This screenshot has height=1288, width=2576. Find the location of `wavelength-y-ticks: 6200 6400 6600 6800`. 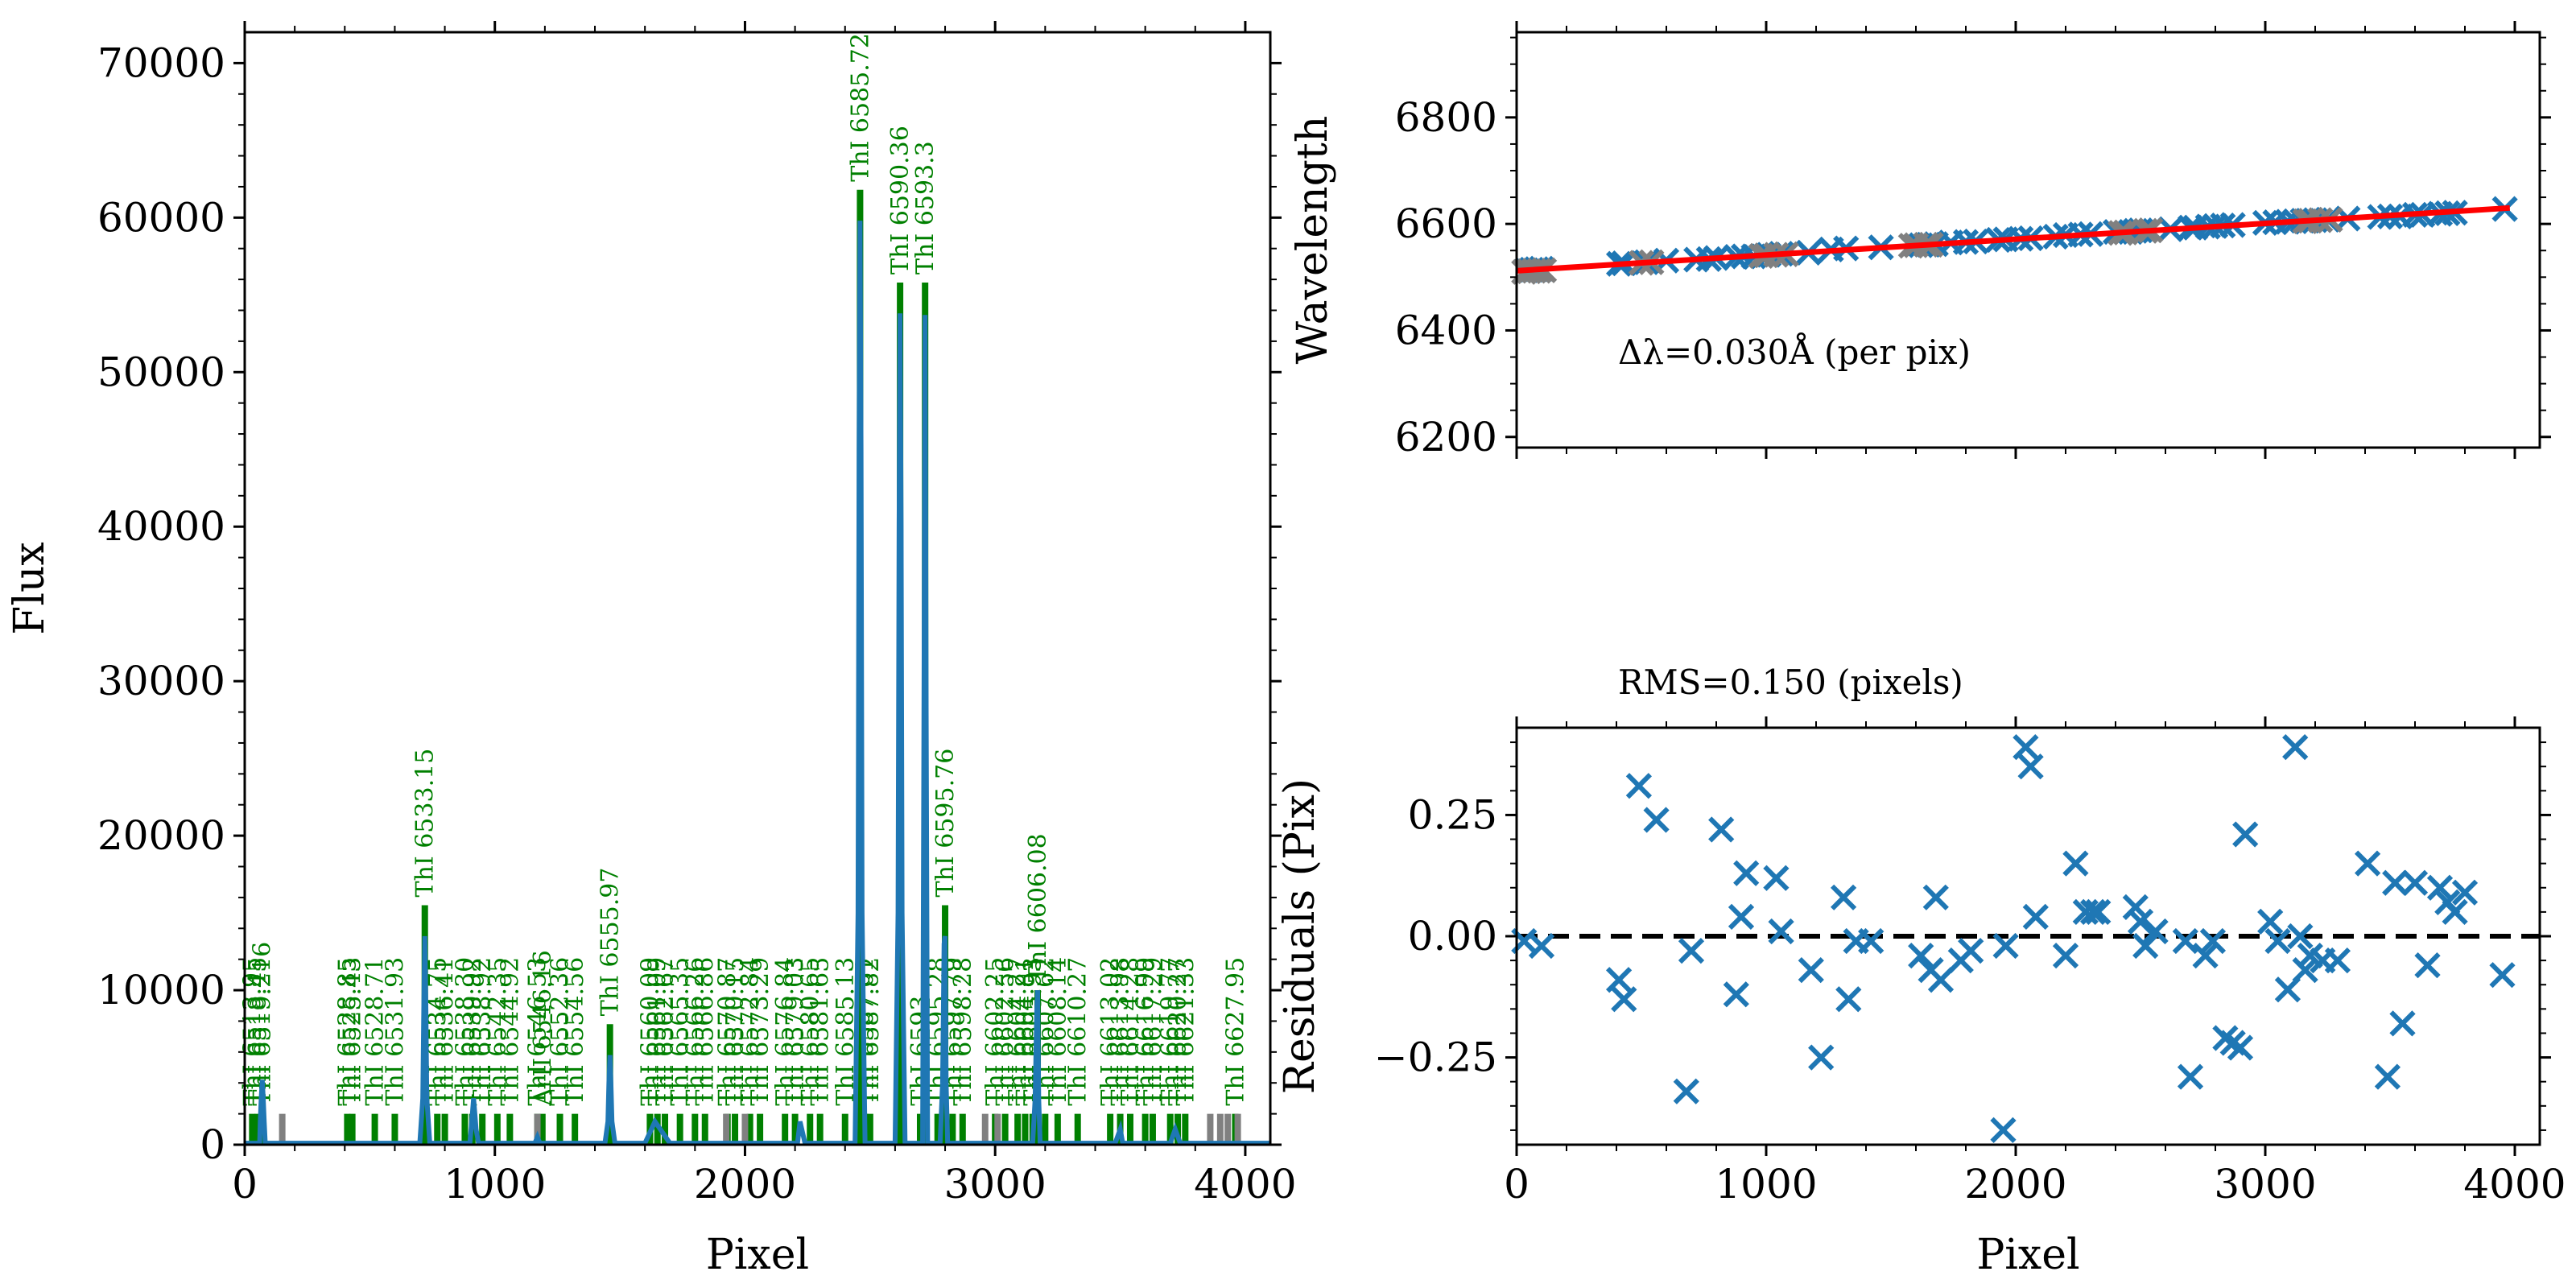

wavelength-y-ticks: 6200 6400 6600 6800 is located at coordinates (1973, 248).